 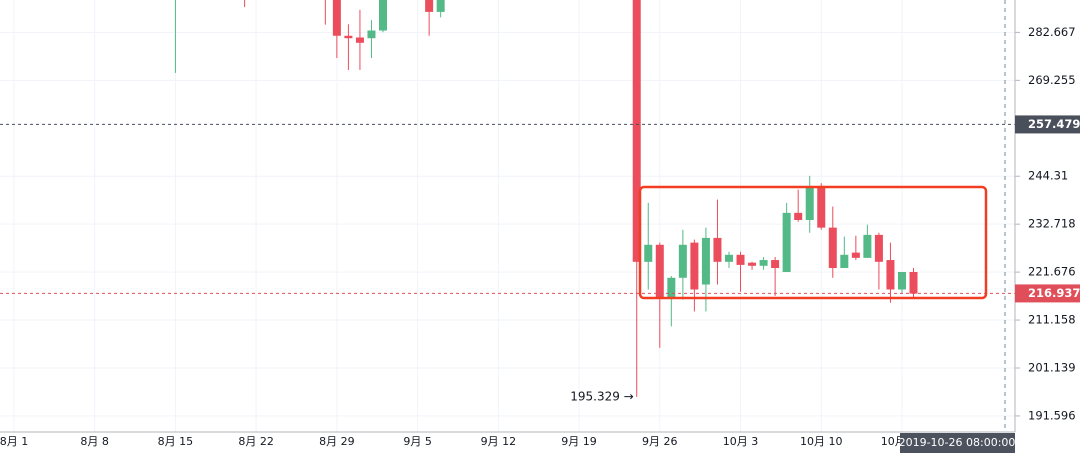 What do you see at coordinates (417, 441) in the screenshot?
I see `x-tick-label: 9月 5` at bounding box center [417, 441].